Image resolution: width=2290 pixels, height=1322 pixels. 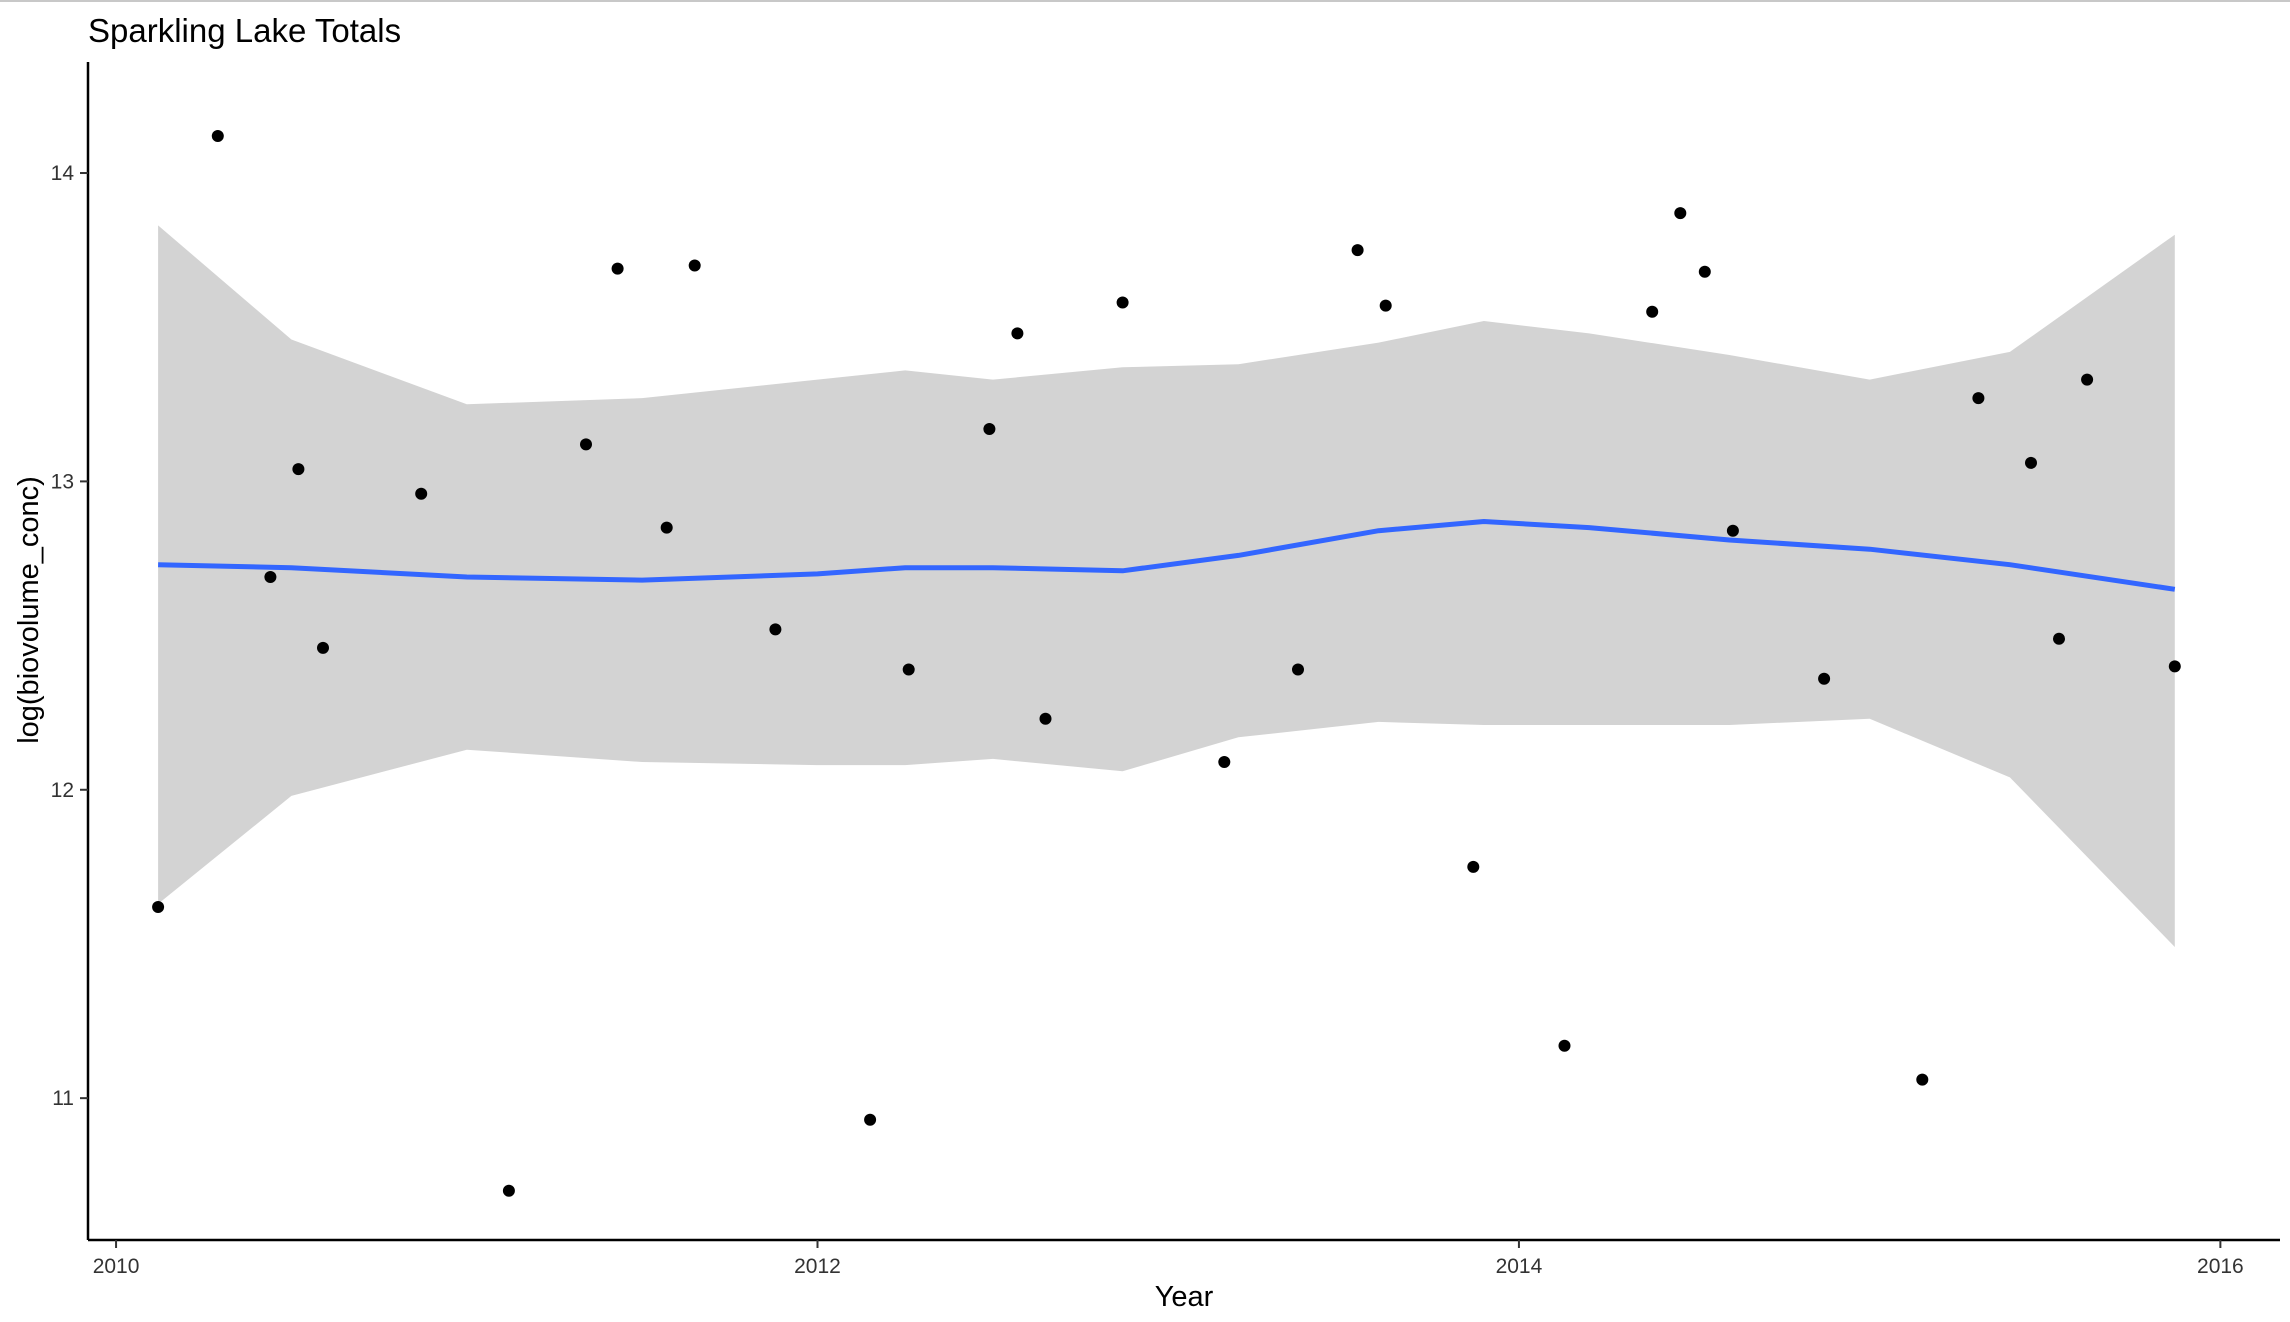 I want to click on smooth-trend-line, so click(x=1167, y=555).